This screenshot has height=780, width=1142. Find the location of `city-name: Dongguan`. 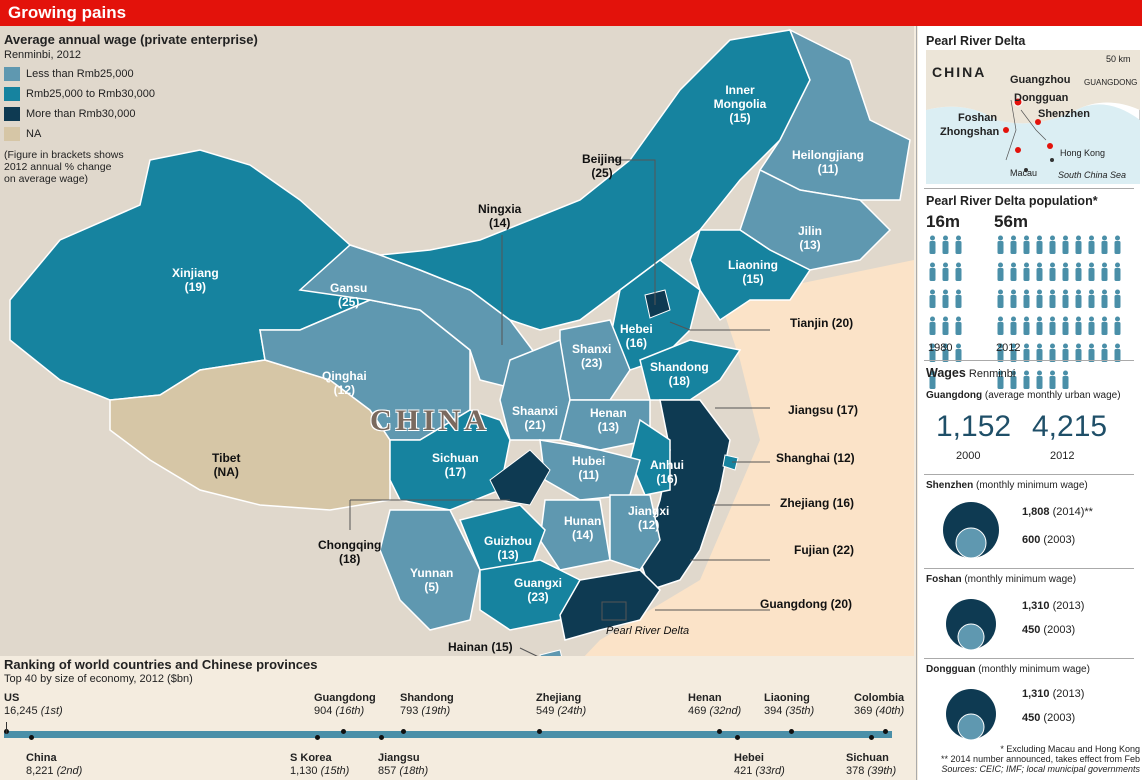

city-name: Dongguan is located at coordinates (951, 669).